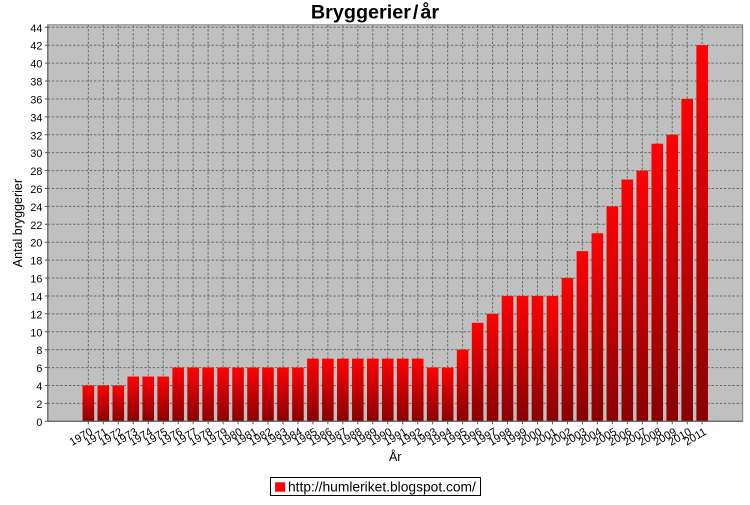  I want to click on svg-text: 40, so click(36, 65).